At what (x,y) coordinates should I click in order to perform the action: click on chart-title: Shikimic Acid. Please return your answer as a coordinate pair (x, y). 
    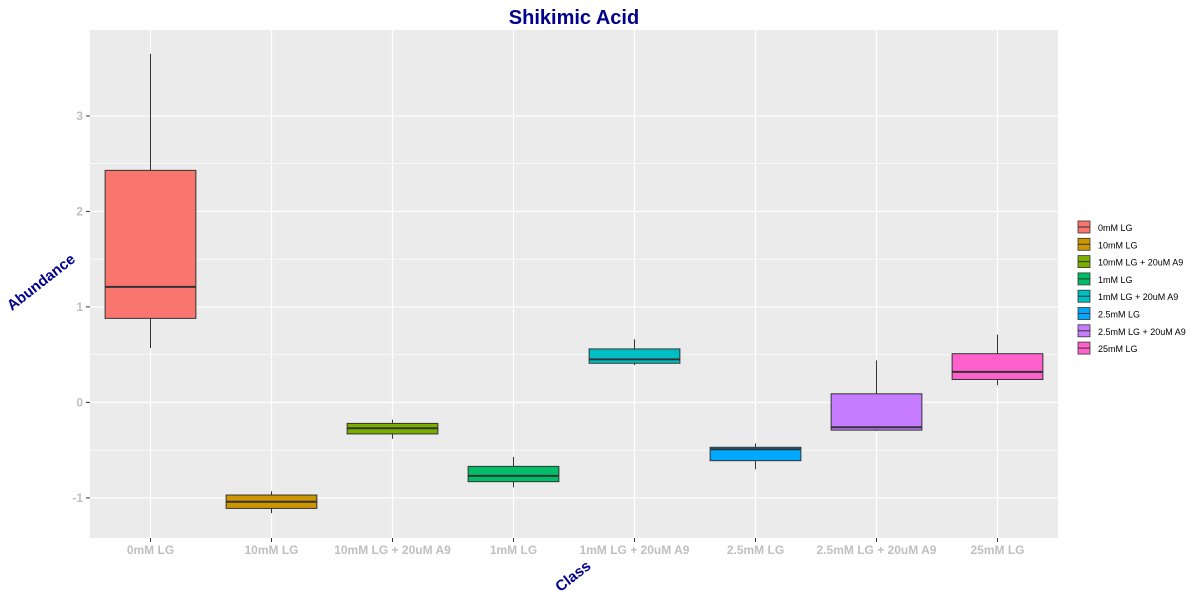
    Looking at the image, I should click on (574, 18).